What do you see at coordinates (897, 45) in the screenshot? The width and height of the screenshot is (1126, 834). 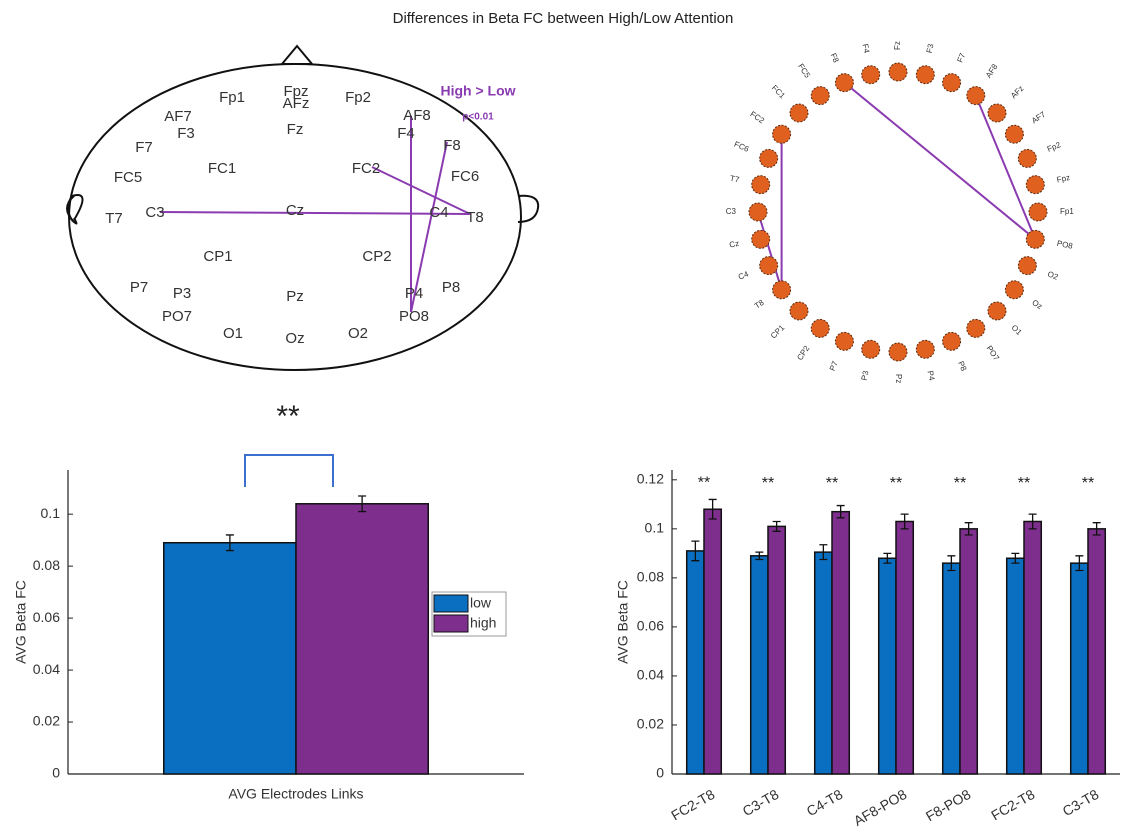 I see `node-label: Fz` at bounding box center [897, 45].